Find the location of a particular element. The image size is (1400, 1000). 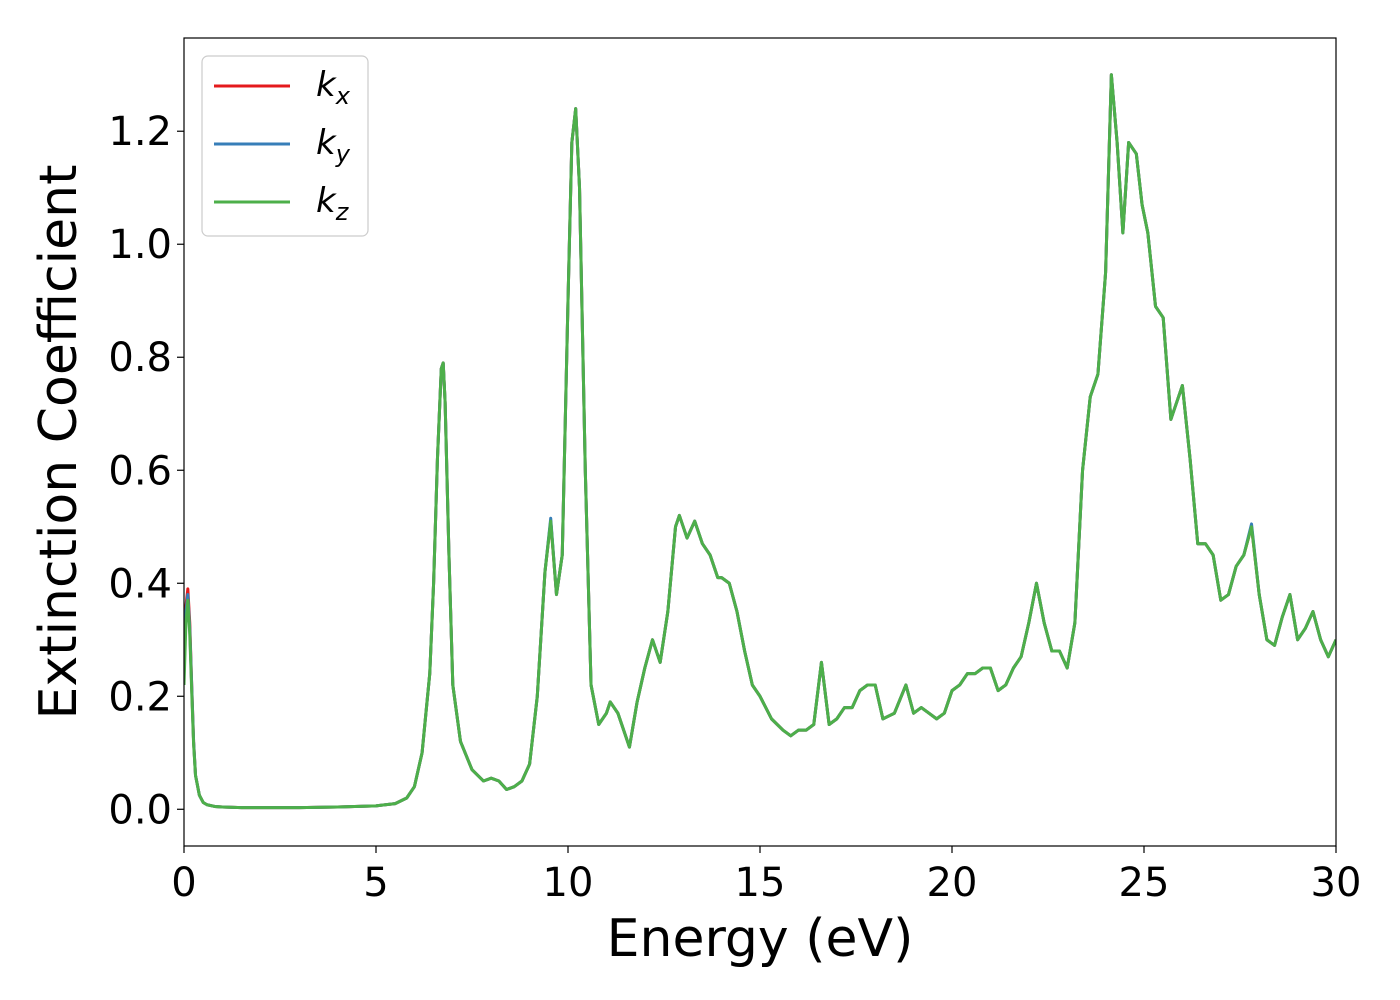

y-tick-label: 1.0 is located at coordinates (140, 245).